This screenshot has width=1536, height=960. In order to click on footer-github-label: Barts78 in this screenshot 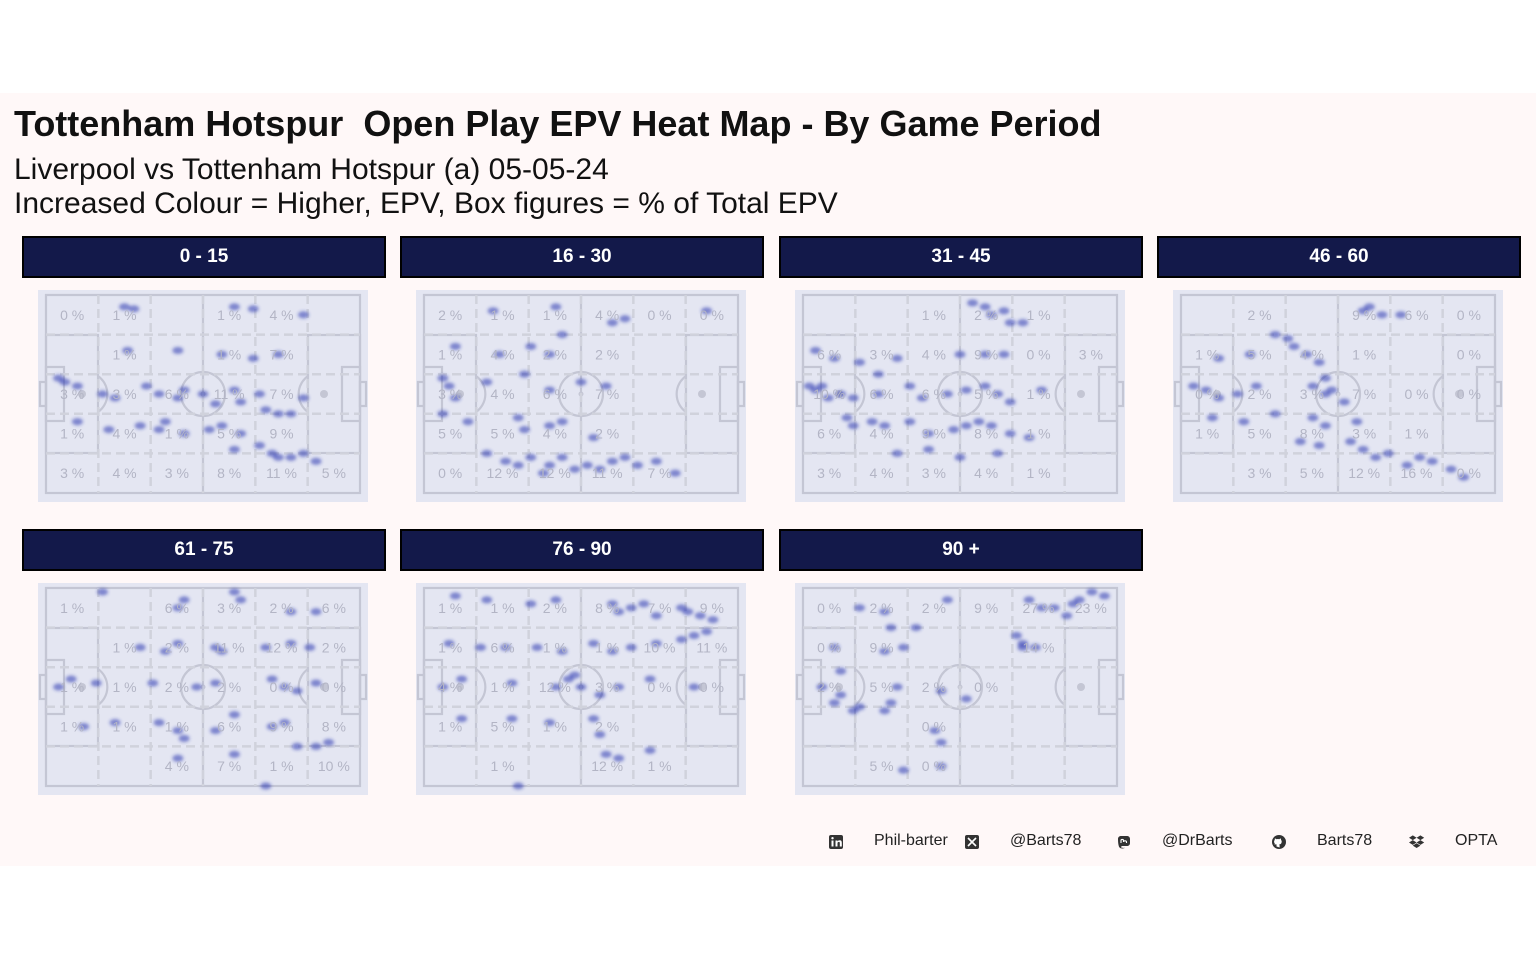, I will do `click(1345, 840)`.